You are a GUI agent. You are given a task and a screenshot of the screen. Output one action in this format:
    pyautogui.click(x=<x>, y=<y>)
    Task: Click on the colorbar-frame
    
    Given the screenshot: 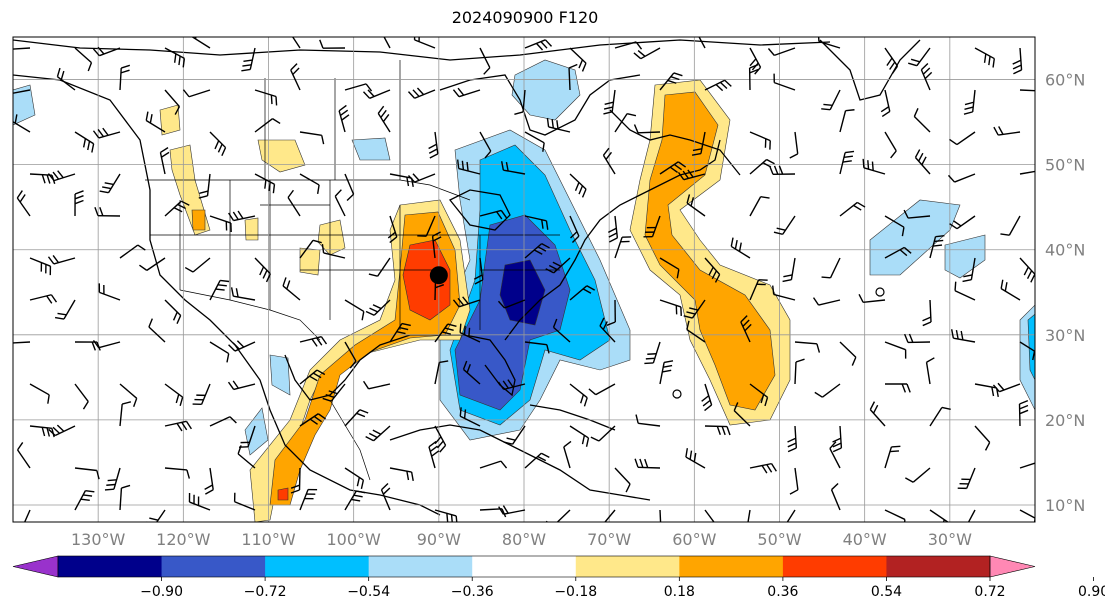 What is the action you would take?
    pyautogui.click(x=524, y=566)
    